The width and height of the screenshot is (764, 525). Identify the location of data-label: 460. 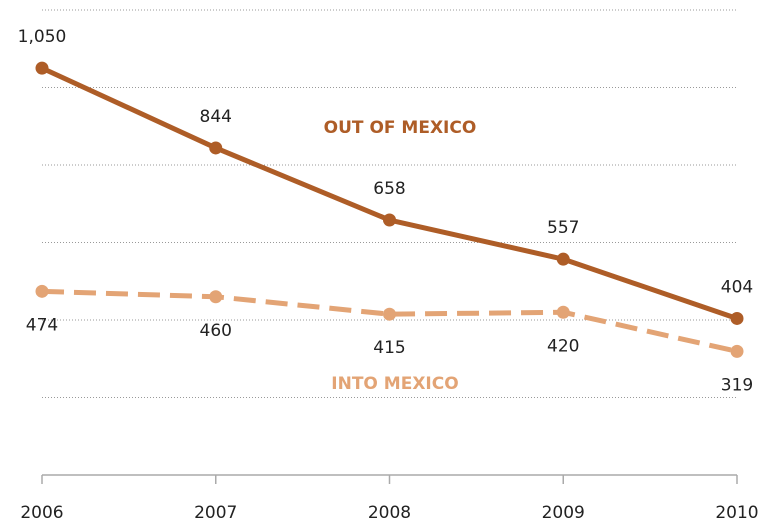
(216, 331).